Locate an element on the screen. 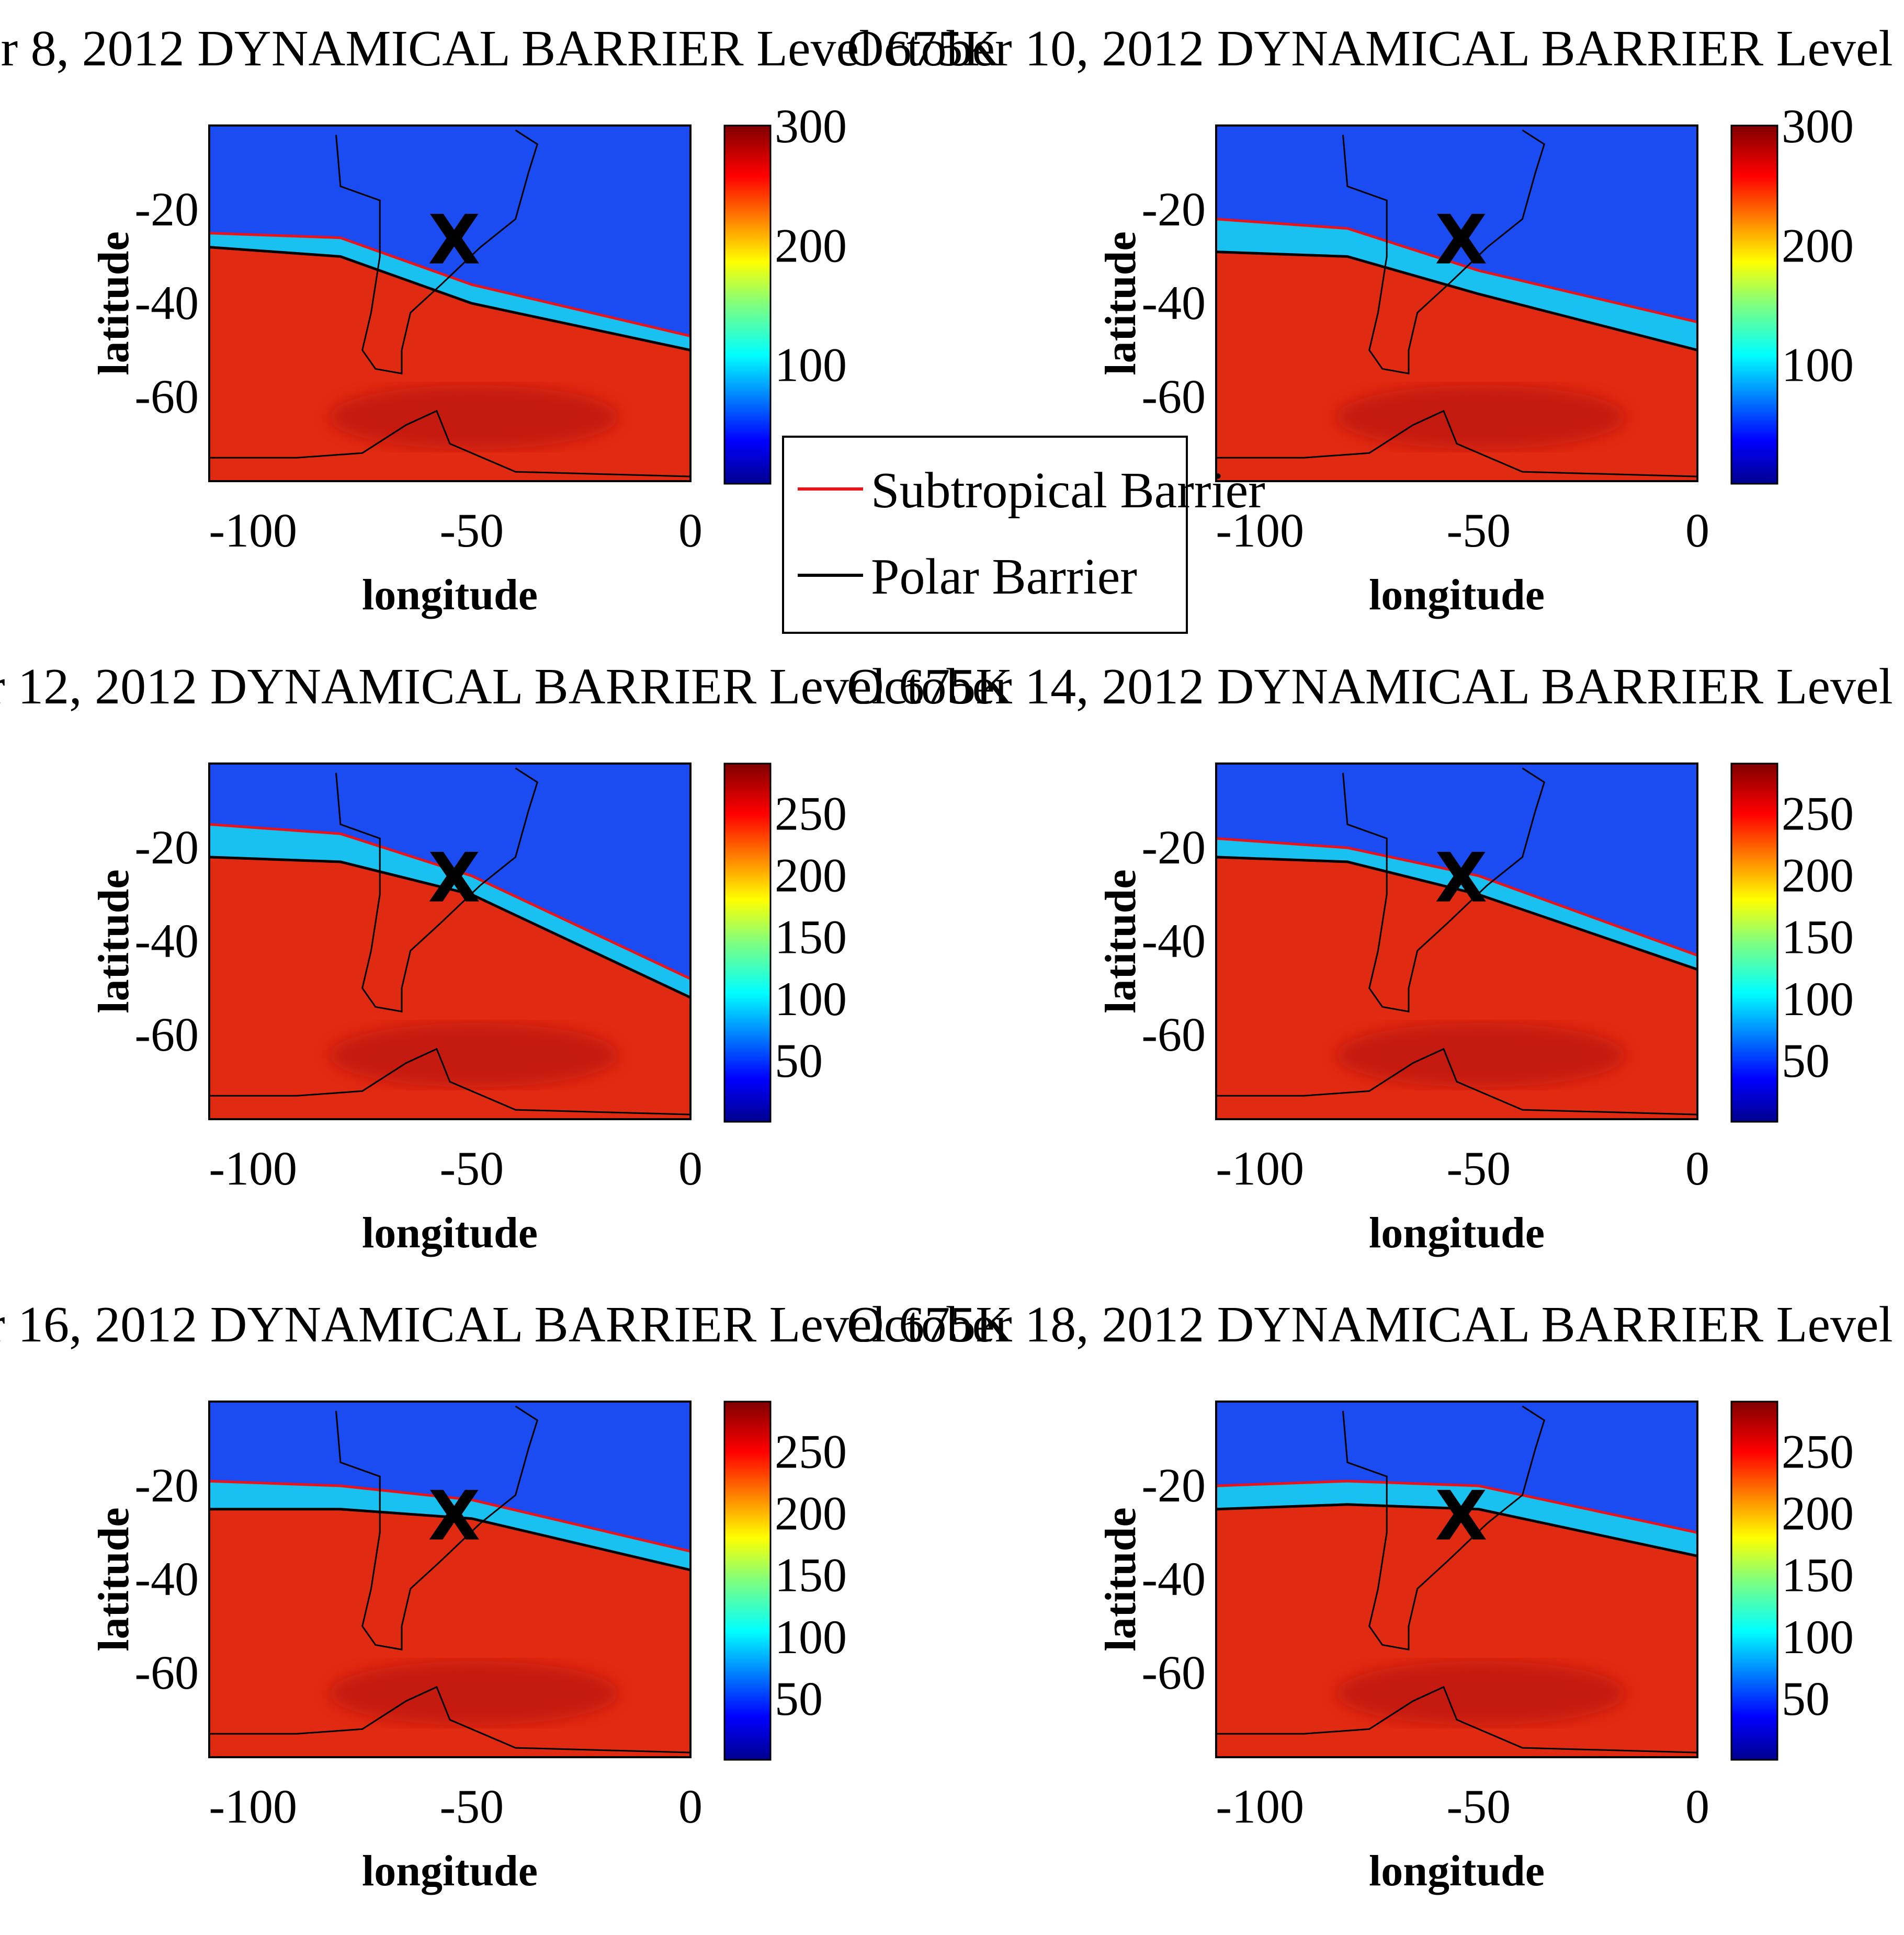  legend-label-polar: Polar Barrier is located at coordinates (1004, 577).